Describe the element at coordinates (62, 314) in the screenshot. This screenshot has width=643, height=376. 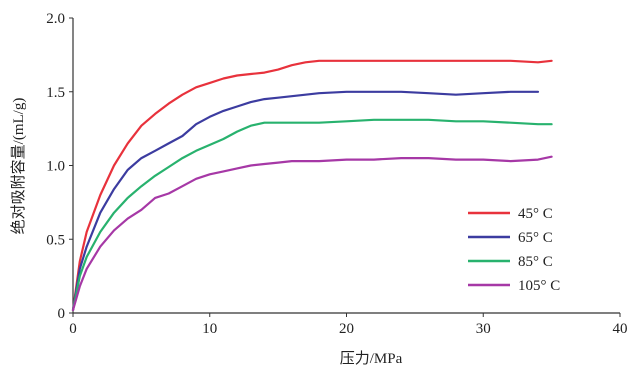
I see `y-tick-label: 0` at that location.